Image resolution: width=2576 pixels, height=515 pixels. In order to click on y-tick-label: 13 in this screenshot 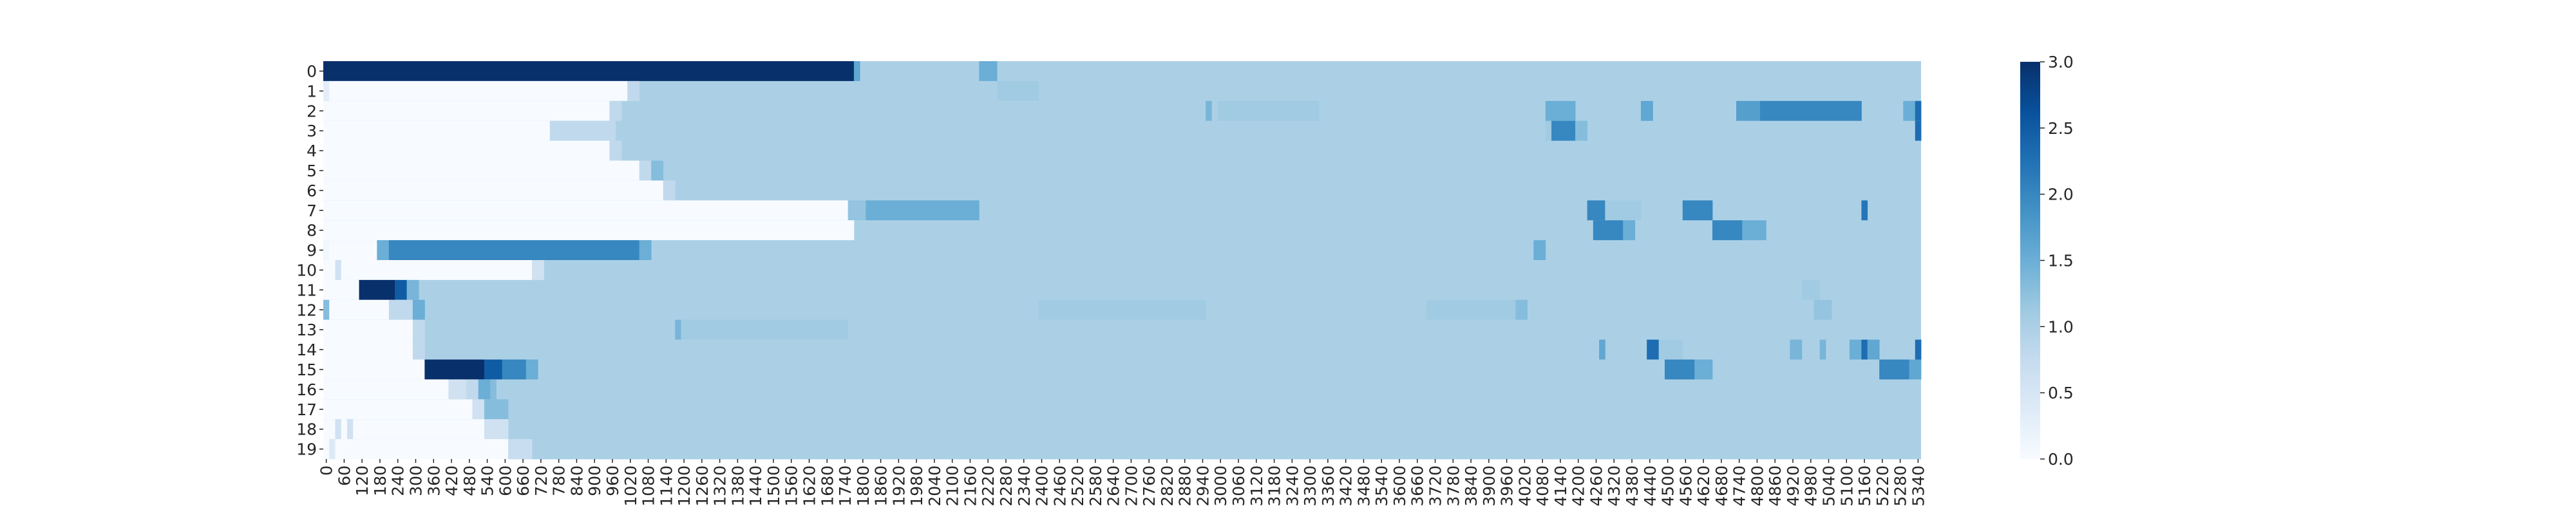, I will do `click(306, 330)`.